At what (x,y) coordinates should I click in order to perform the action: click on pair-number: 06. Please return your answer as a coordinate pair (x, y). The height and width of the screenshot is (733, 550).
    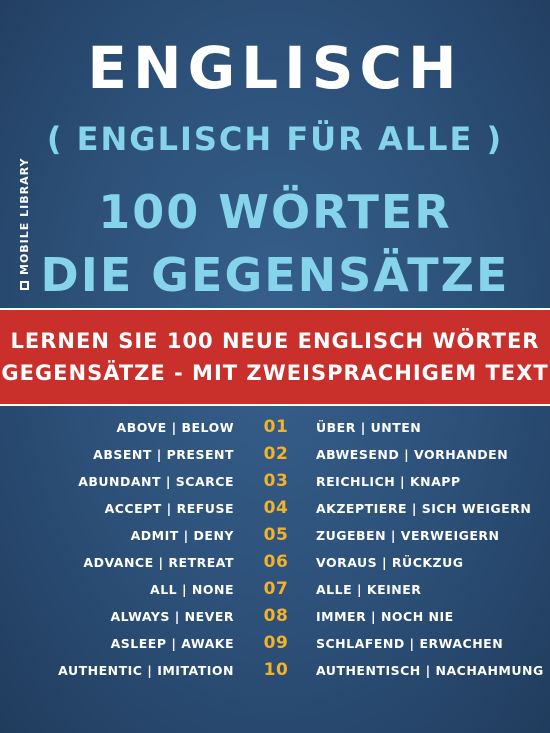
    Looking at the image, I should click on (276, 562).